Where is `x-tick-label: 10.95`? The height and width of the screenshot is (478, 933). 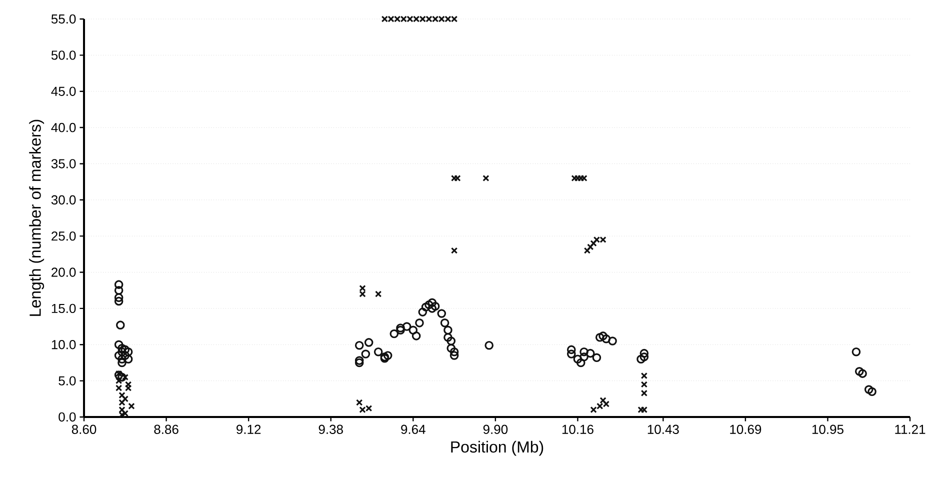
x-tick-label: 10.95 is located at coordinates (828, 429).